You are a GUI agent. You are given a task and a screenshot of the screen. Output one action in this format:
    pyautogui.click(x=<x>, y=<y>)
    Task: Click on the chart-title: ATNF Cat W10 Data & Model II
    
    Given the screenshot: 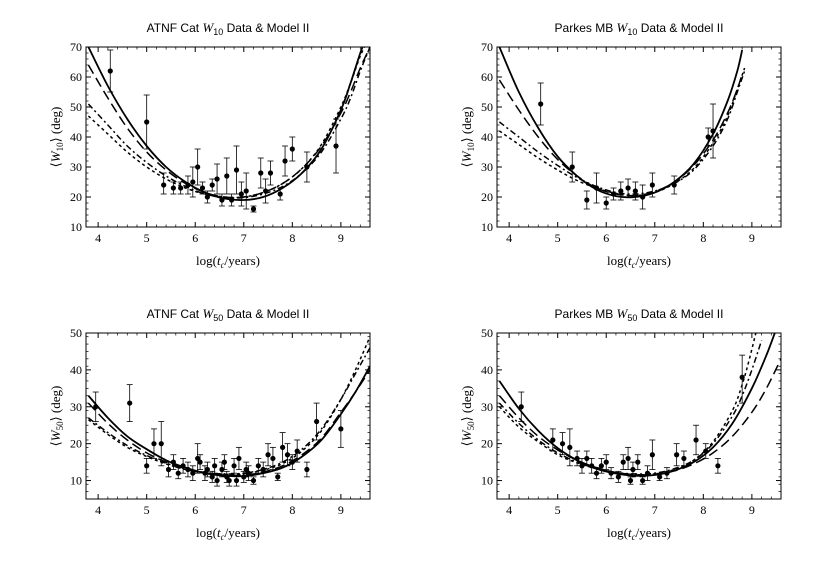 What is the action you would take?
    pyautogui.click(x=228, y=28)
    